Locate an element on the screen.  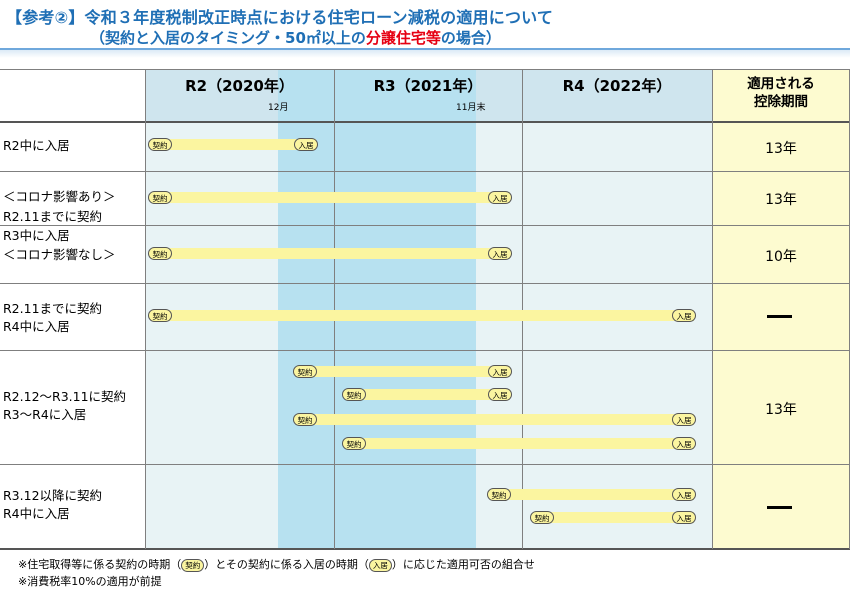
note-2: ※消費税率10%の適用が前提 is located at coordinates (90, 581).